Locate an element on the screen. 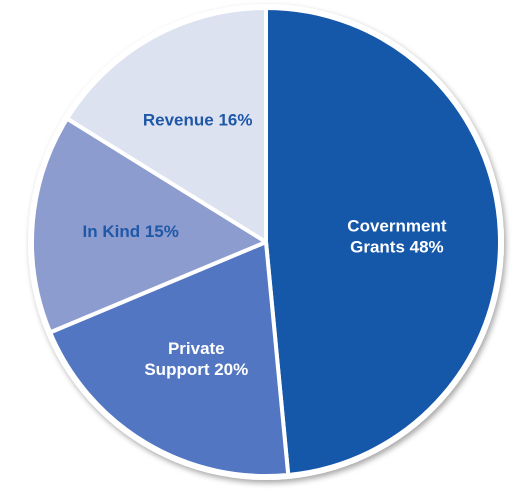 The width and height of the screenshot is (521, 491). pie-label-0-line-1: Grants 48% is located at coordinates (397, 246).